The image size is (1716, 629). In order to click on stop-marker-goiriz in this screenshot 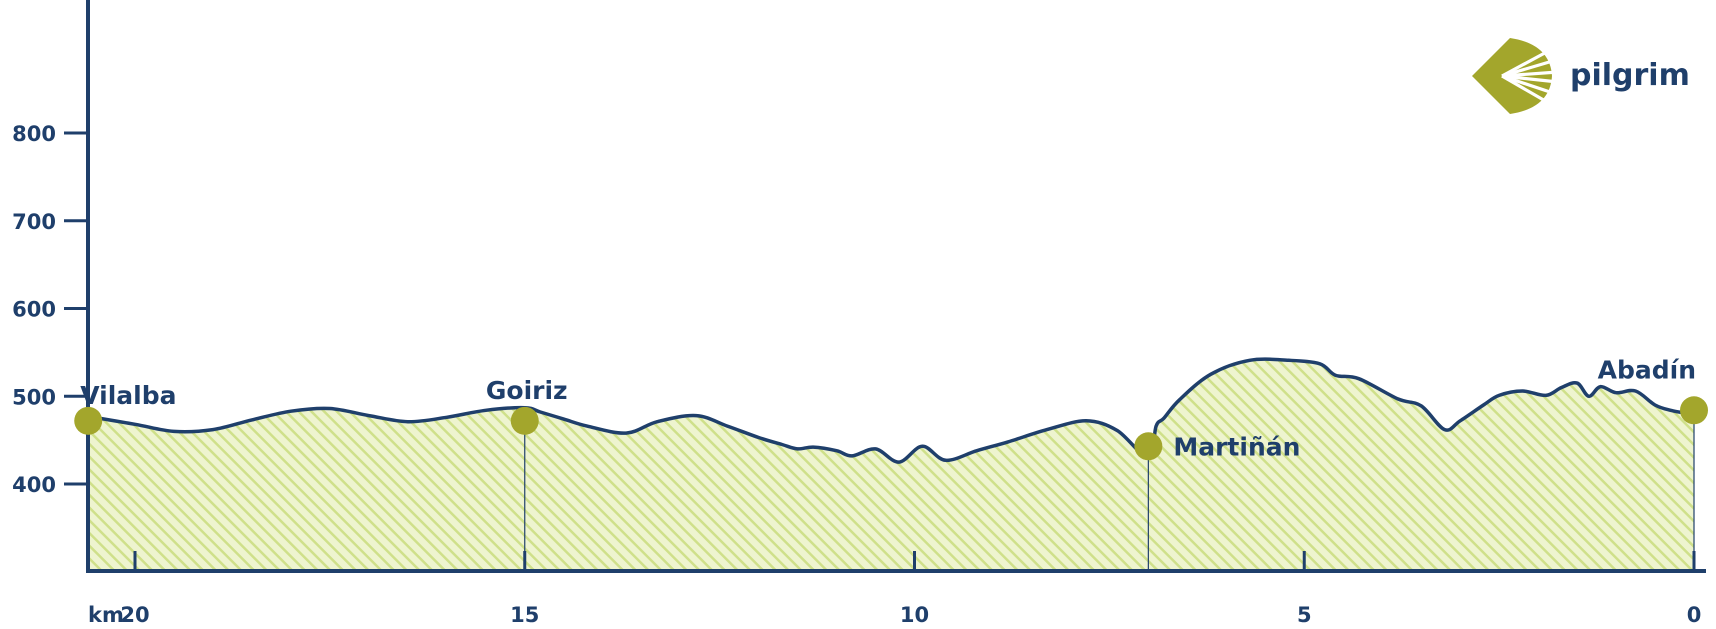, I will do `click(524, 420)`.